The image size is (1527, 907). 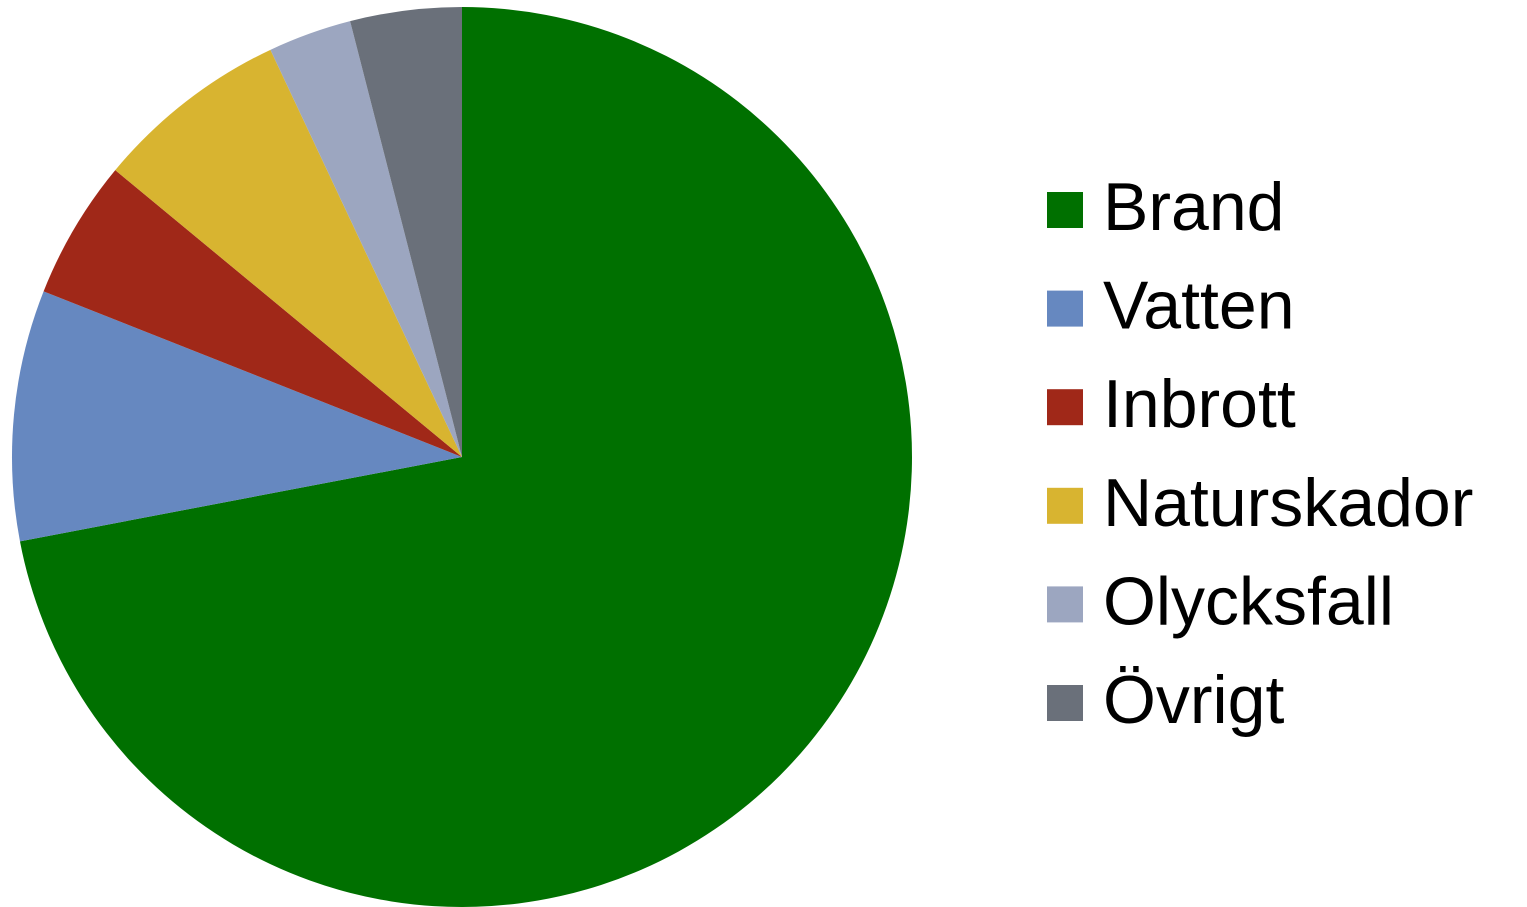 What do you see at coordinates (1248, 601) in the screenshot?
I see `legend-label: Olycksfall` at bounding box center [1248, 601].